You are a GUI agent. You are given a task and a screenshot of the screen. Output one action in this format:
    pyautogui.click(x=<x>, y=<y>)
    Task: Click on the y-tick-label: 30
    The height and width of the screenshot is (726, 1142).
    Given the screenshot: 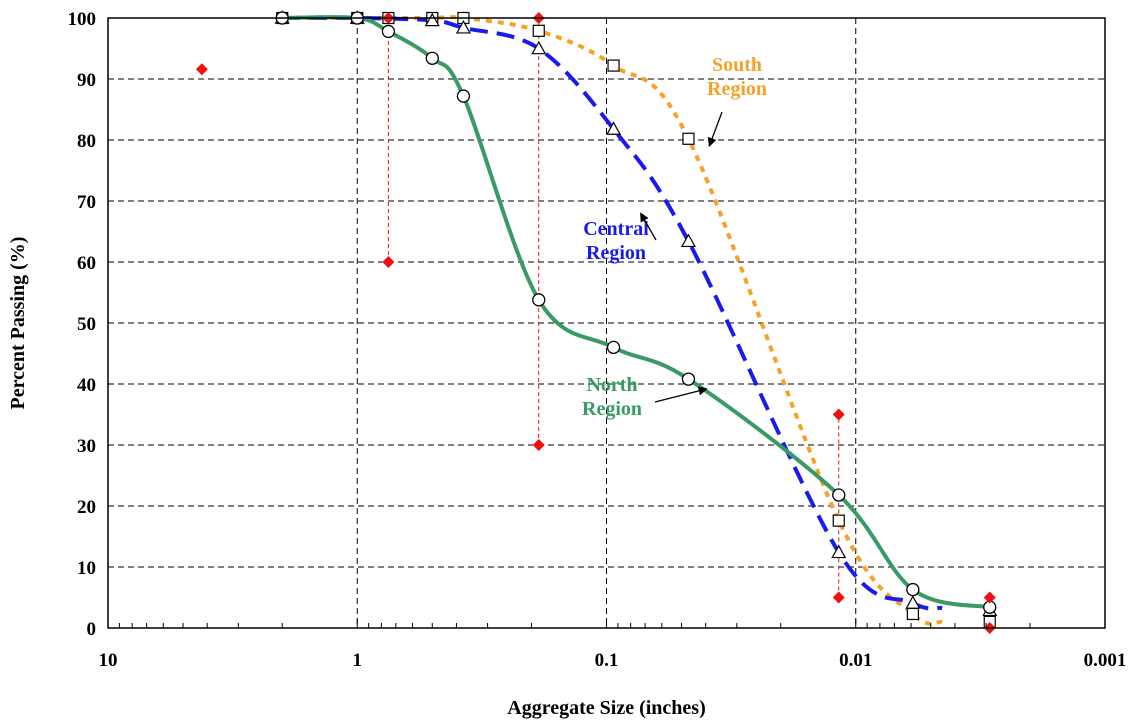 What is the action you would take?
    pyautogui.click(x=86, y=446)
    